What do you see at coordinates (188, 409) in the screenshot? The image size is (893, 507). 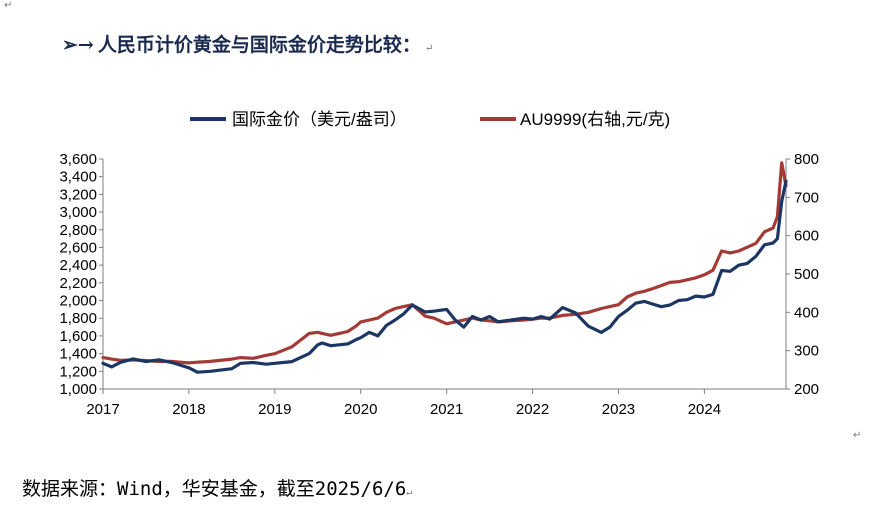 I see `x-tick-label: 2018` at bounding box center [188, 409].